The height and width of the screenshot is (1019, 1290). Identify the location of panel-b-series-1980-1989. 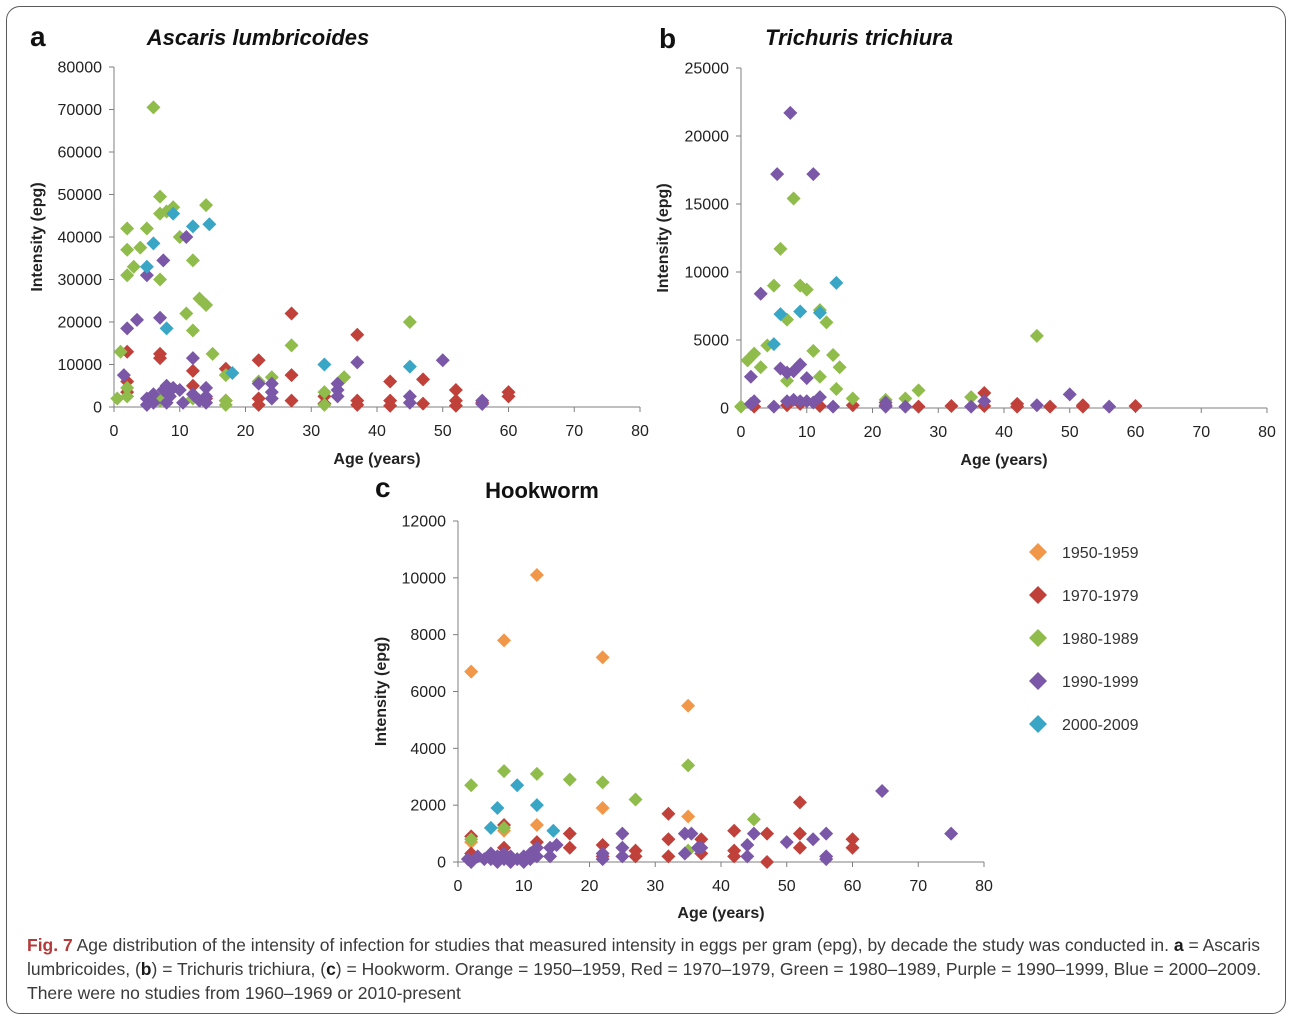
(889, 302).